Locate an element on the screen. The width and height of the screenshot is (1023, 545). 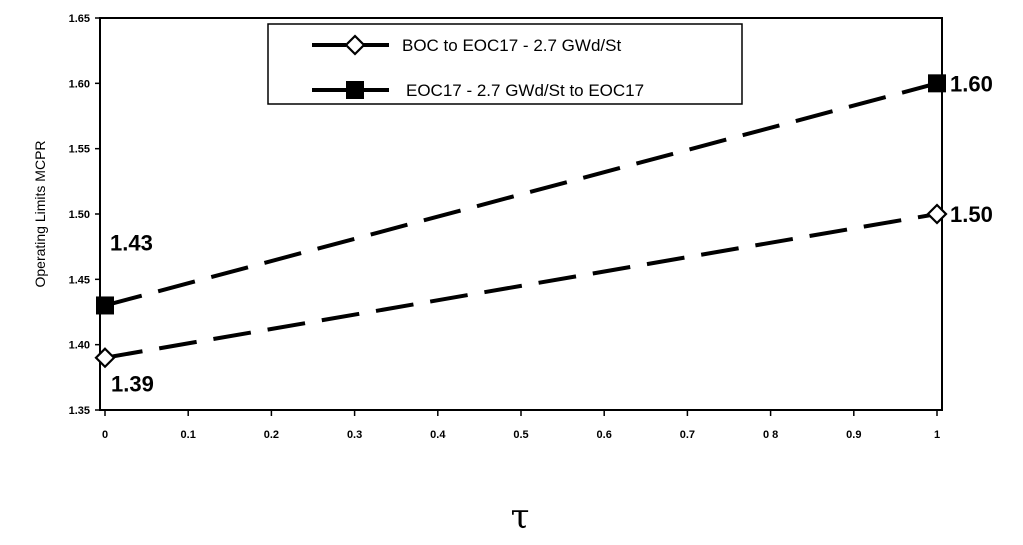
y-tick-label: 1.45 is located at coordinates (79, 280).